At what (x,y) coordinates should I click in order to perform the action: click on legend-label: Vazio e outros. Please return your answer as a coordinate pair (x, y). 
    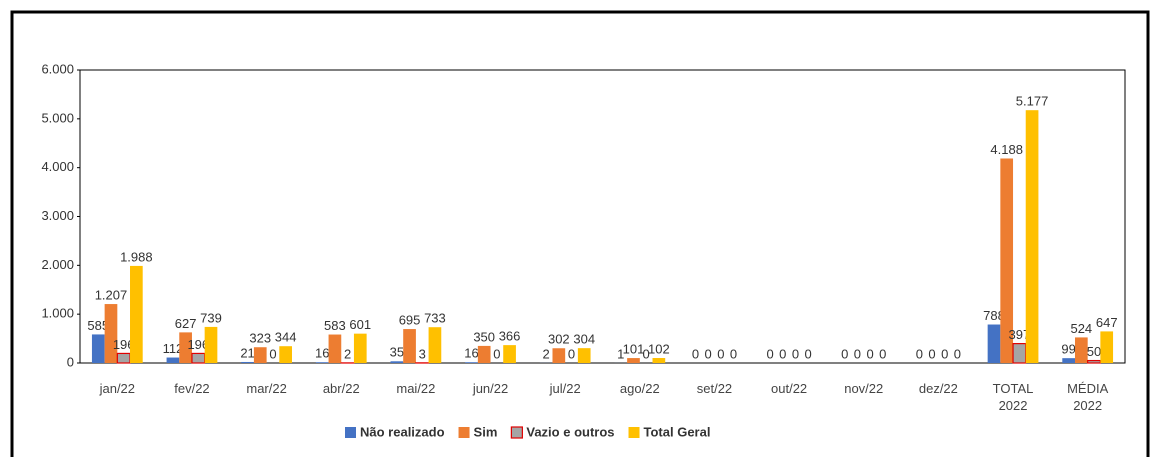
    Looking at the image, I should click on (570, 431).